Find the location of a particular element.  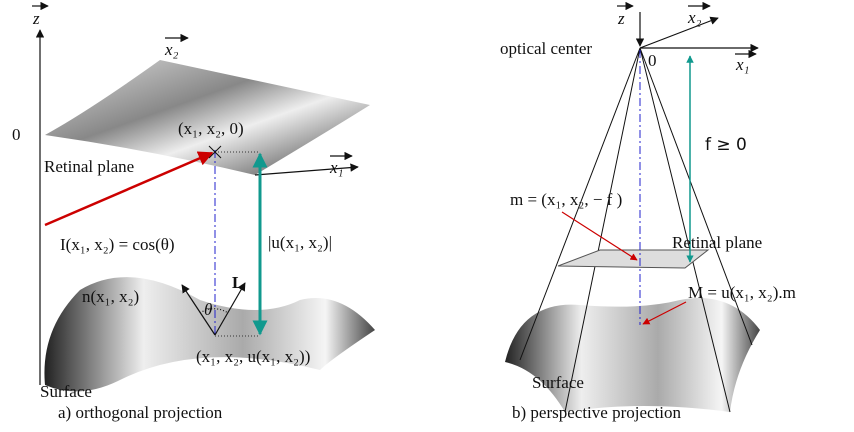

angle-arc is located at coordinates (214, 311).